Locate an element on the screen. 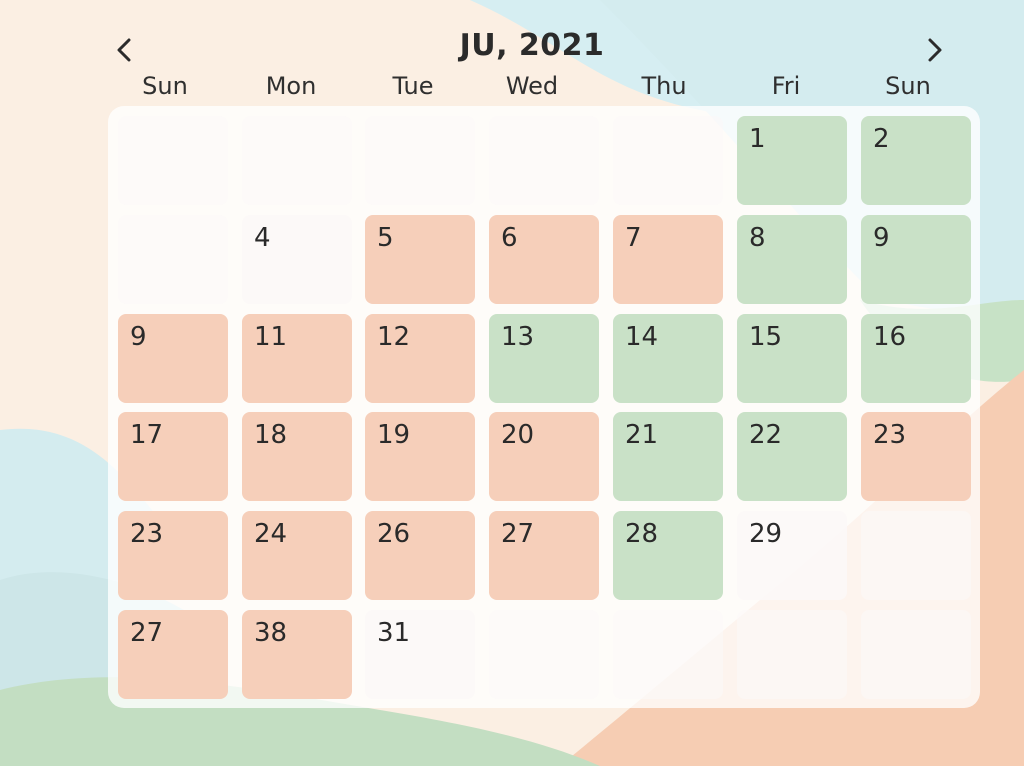  day-cell: 16 is located at coordinates (916, 358).